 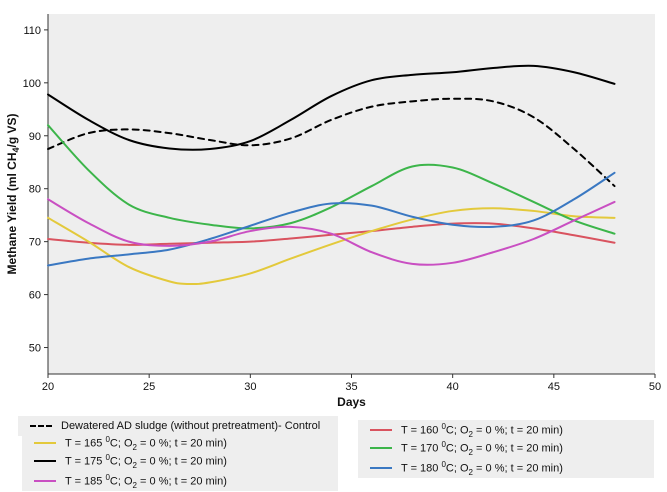 I want to click on legend-item-175: T = 175 0C; O2 = 0 %; t = 20 min), so click(x=180, y=461).